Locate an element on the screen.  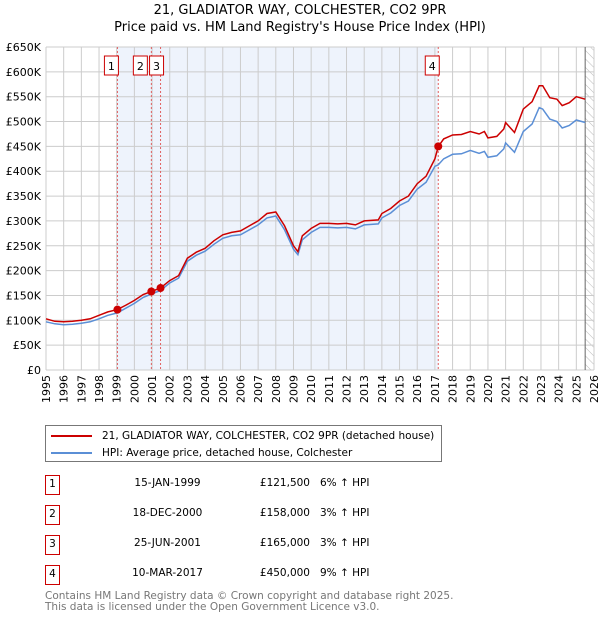
y-tick-label: £350K is located at coordinates (24, 196).